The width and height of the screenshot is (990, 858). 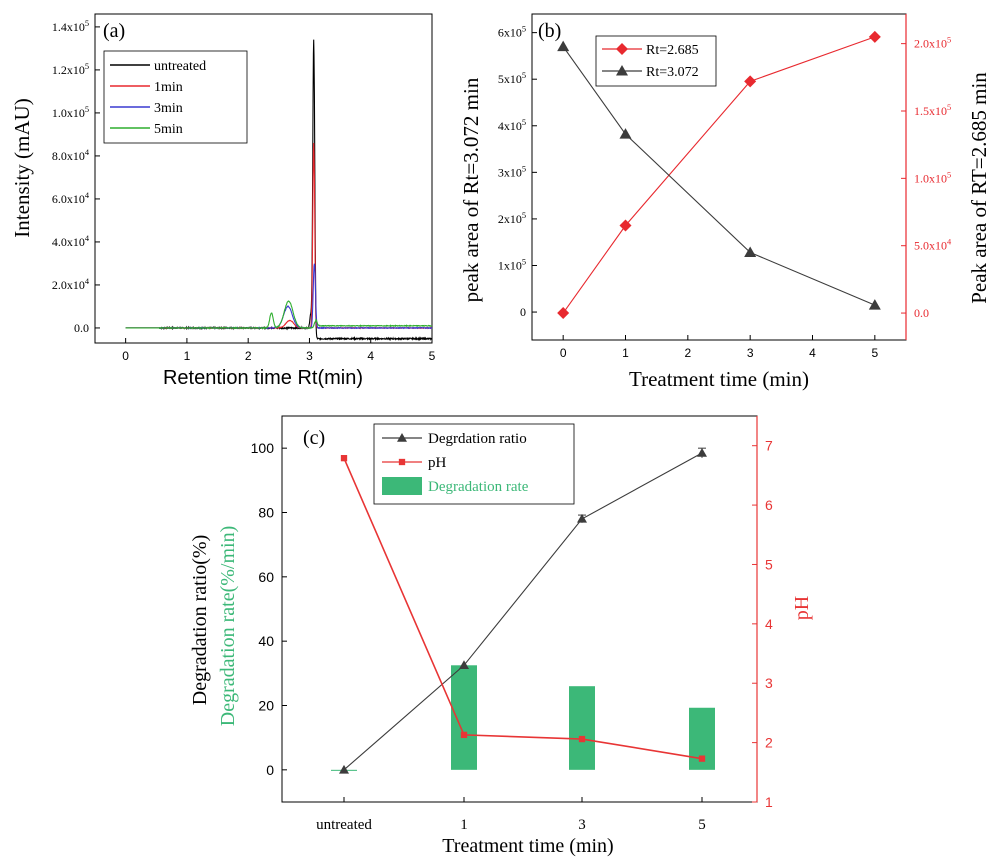 What do you see at coordinates (750, 353) in the screenshot?
I see `panel-b-x-tick-label: 3` at bounding box center [750, 353].